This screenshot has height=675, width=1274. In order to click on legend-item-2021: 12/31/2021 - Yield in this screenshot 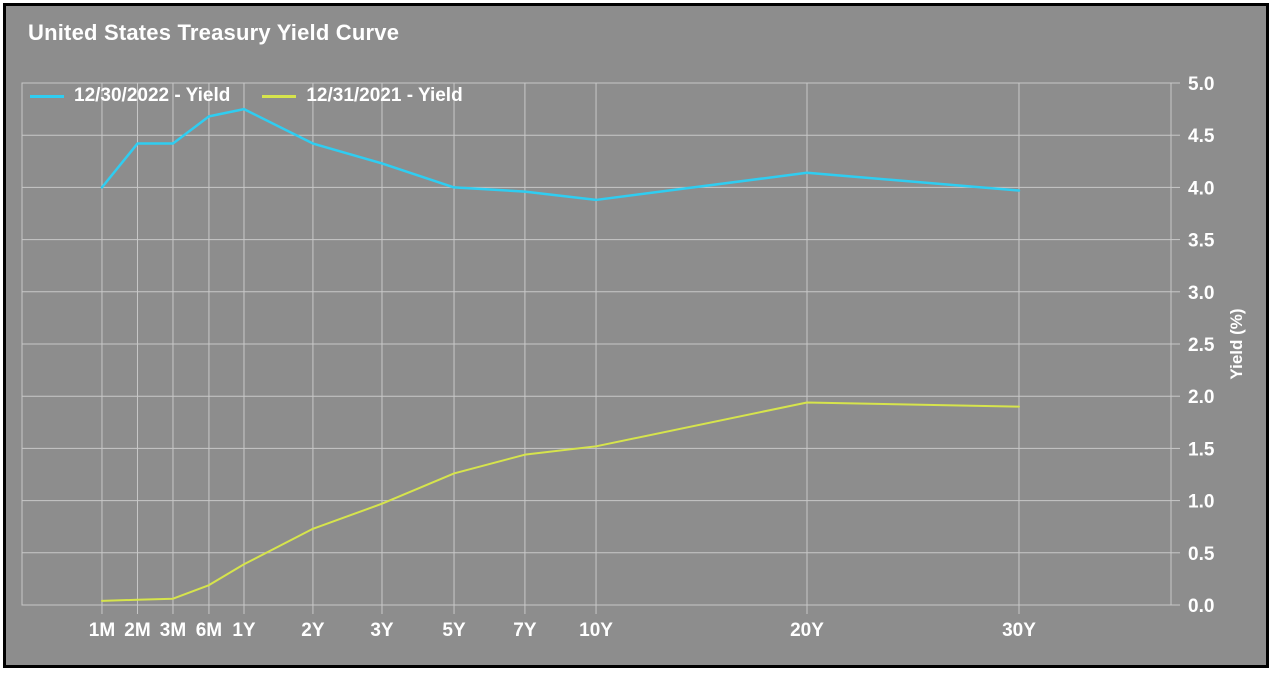, I will do `click(362, 96)`.